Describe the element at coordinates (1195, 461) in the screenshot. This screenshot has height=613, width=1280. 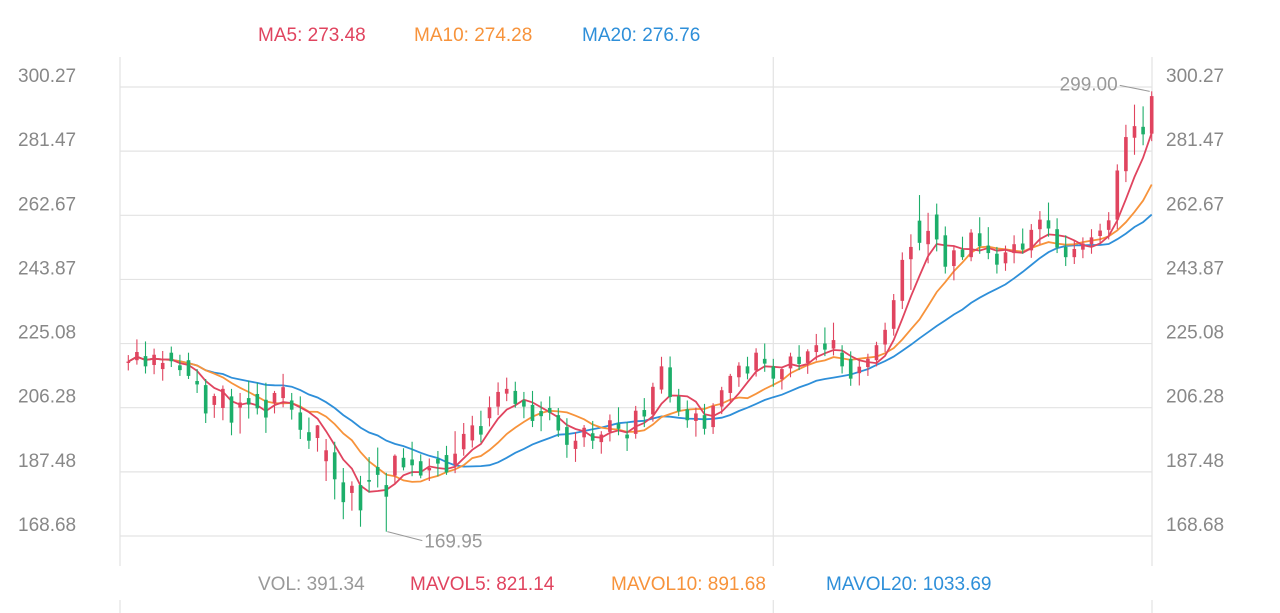
I see `y-tick-label-right: 187.48` at that location.